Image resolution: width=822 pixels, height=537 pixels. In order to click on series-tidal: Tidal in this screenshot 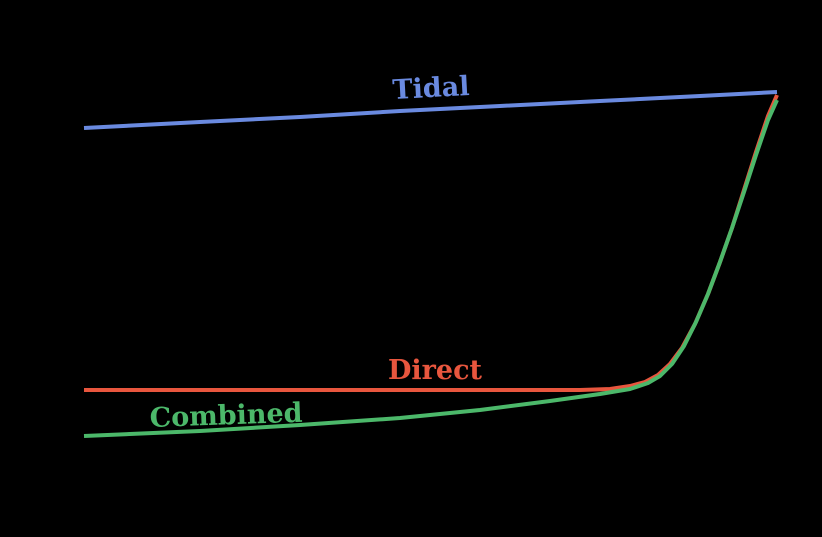, I will do `click(430, 100)`.